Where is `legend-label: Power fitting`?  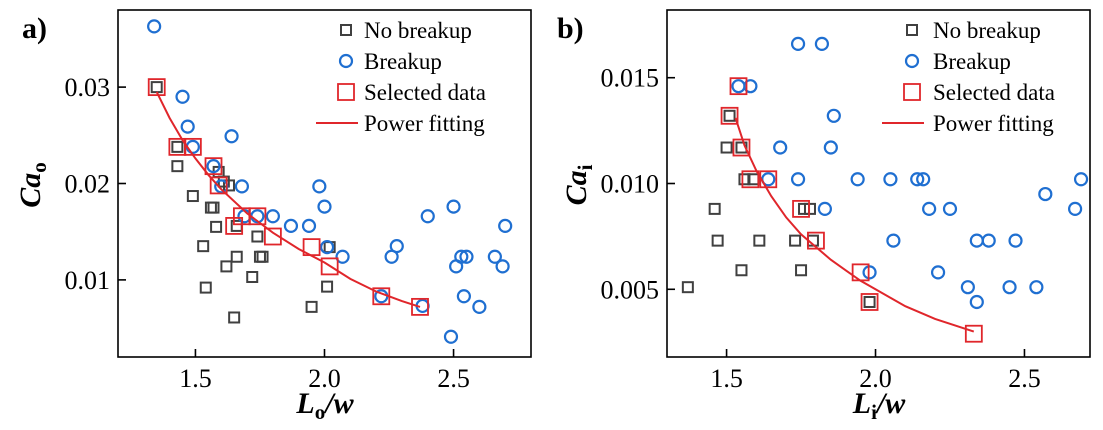
legend-label: Power fitting is located at coordinates (424, 123).